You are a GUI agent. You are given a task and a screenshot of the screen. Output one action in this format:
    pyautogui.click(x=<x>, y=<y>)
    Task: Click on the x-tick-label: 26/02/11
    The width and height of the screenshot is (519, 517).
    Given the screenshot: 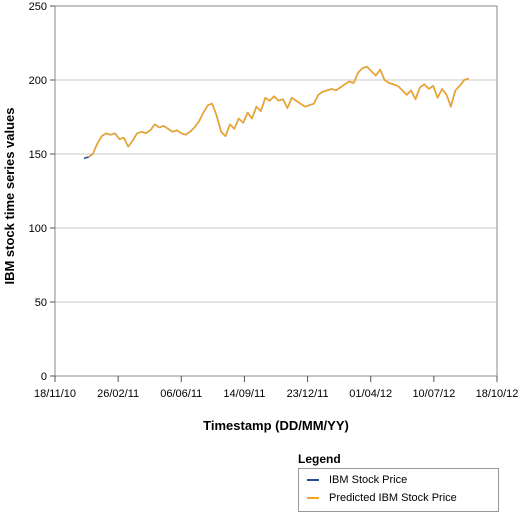 What is the action you would take?
    pyautogui.click(x=118, y=394)
    